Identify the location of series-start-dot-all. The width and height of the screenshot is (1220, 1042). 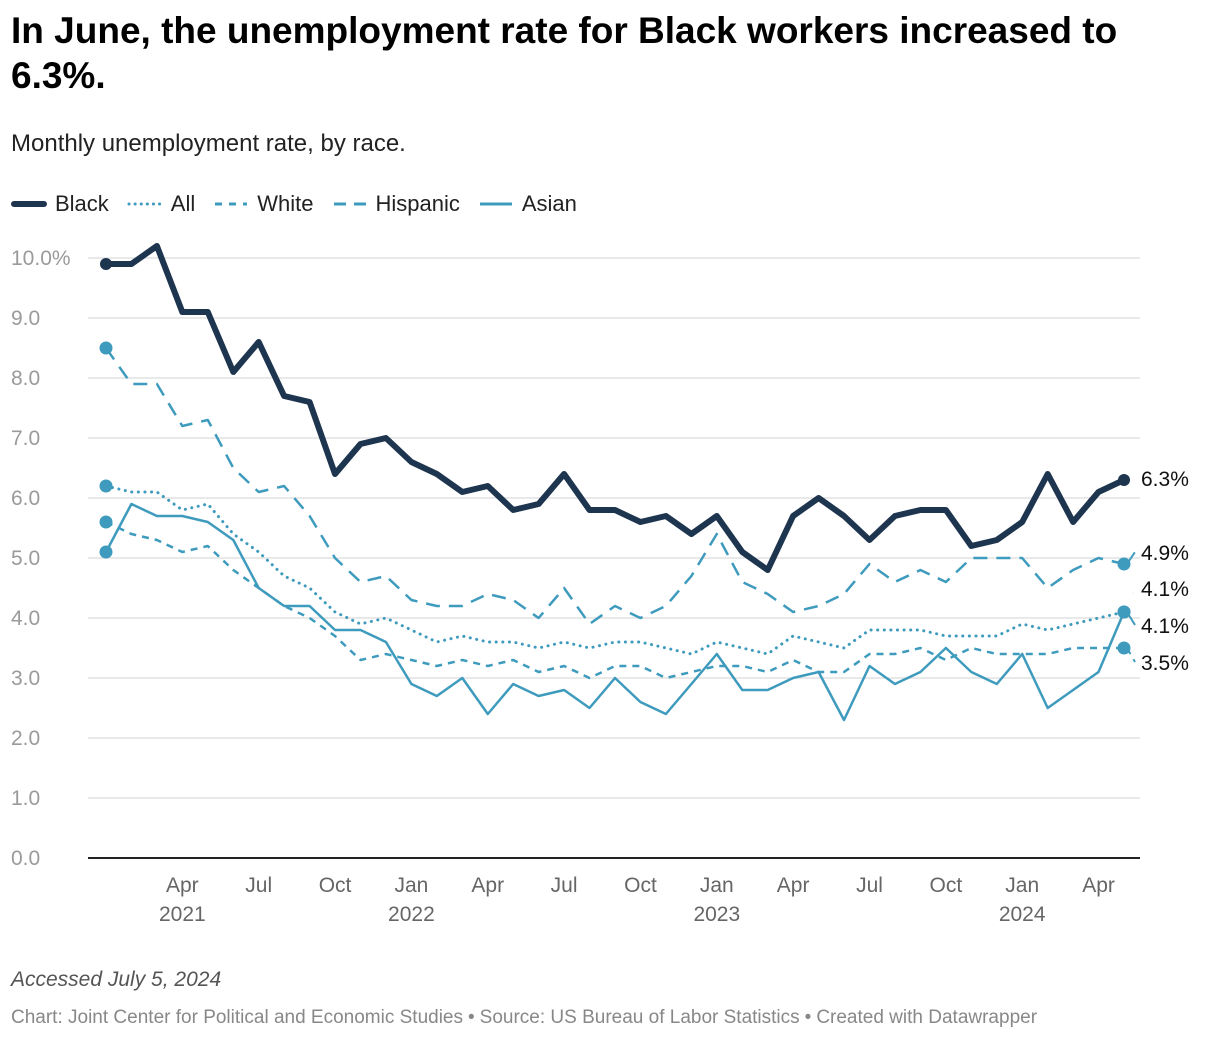
(106, 486).